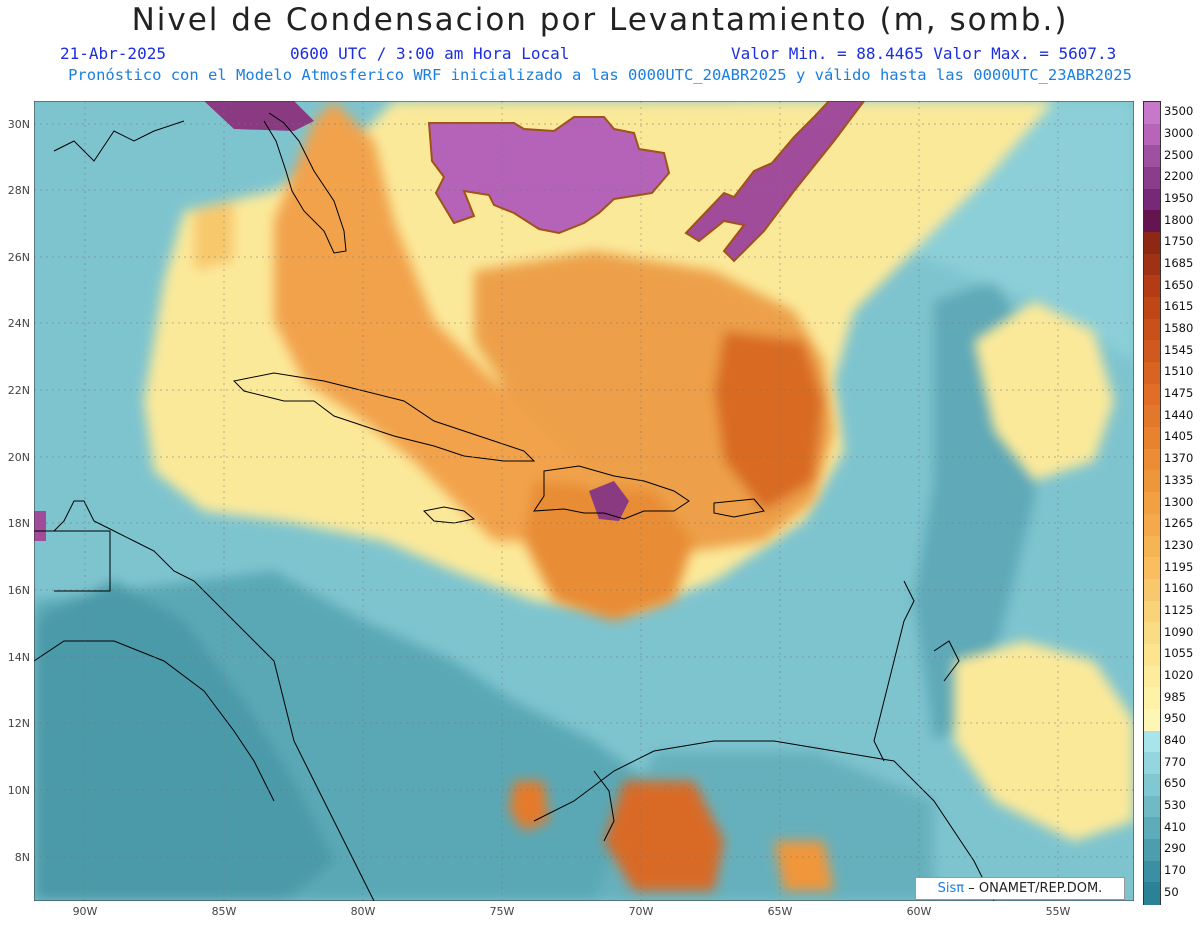 This screenshot has height=927, width=1200. Describe the element at coordinates (1179, 458) in the screenshot. I see `colorbar-label: 1370` at that location.